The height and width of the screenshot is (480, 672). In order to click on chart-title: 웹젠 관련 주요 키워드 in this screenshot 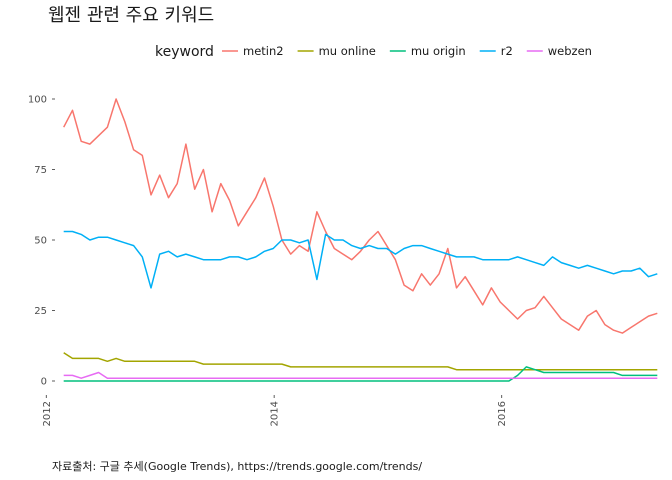, I will do `click(131, 15)`.